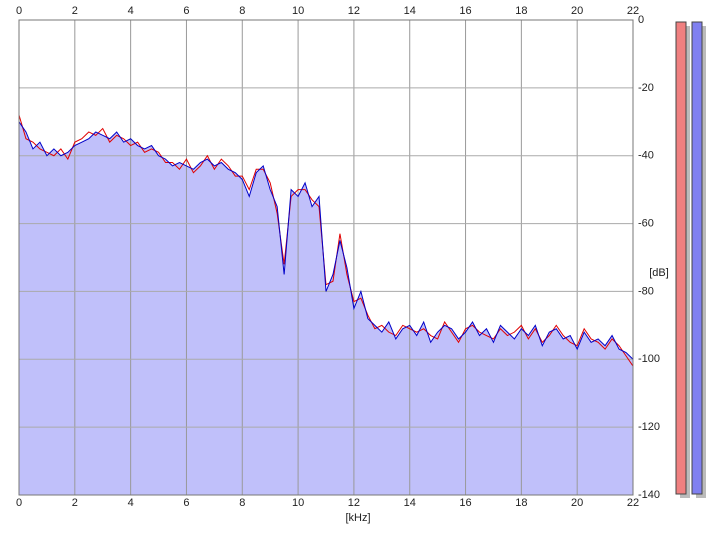 The height and width of the screenshot is (535, 716). What do you see at coordinates (357, 518) in the screenshot?
I see `x-axis-label: [kHz]` at bounding box center [357, 518].